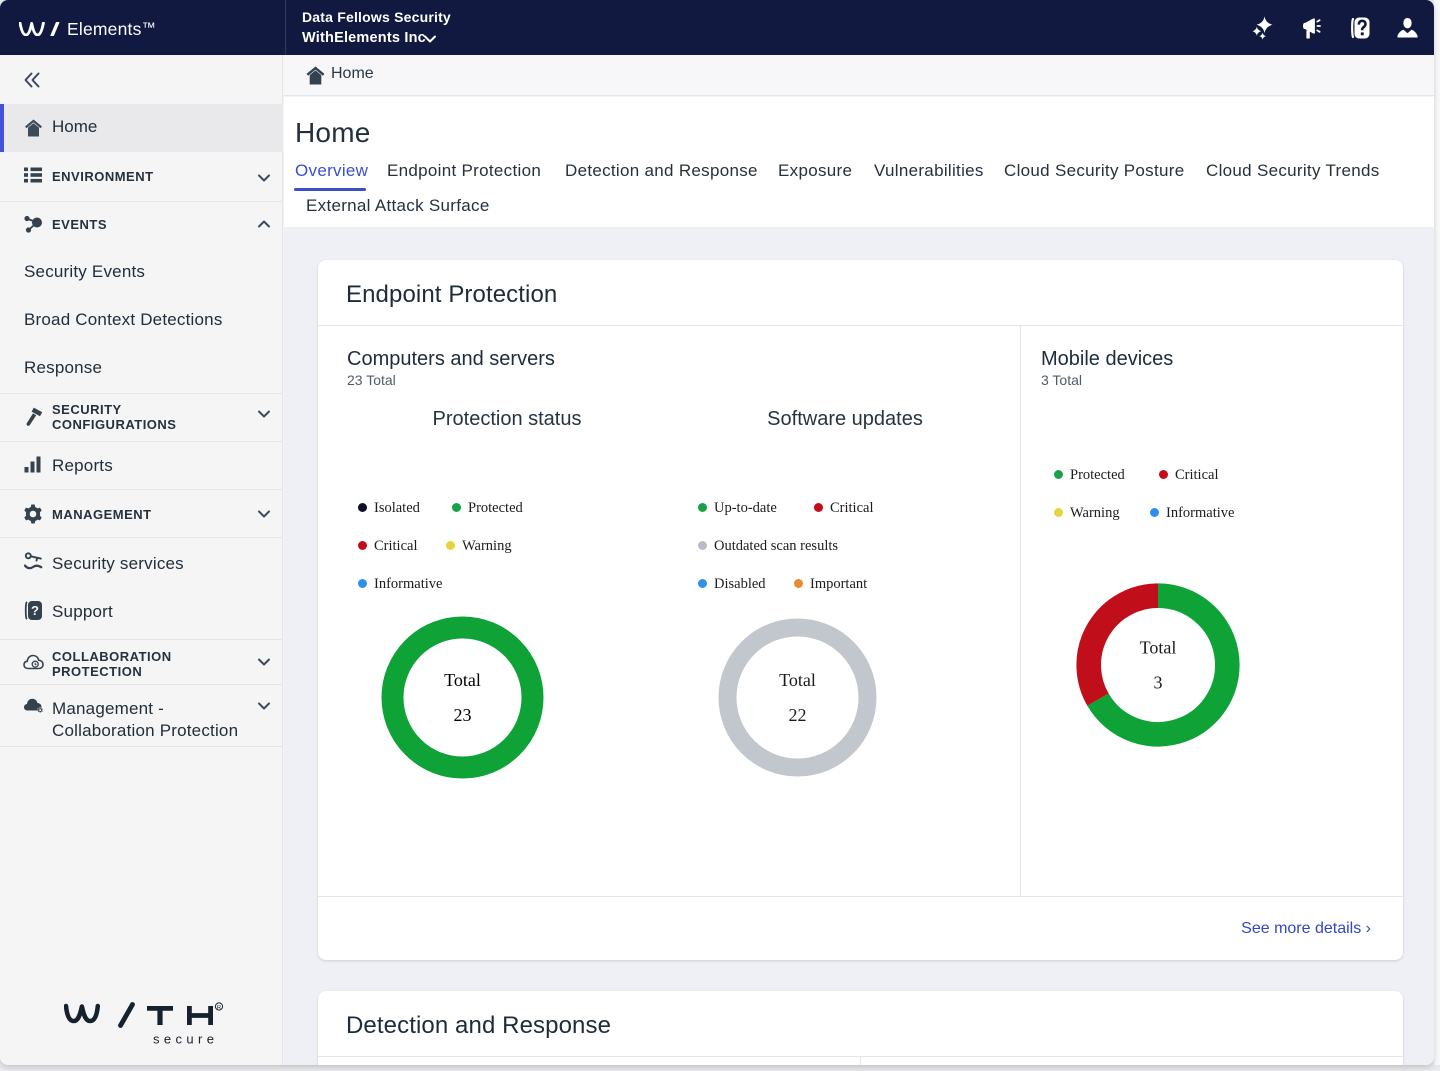 The width and height of the screenshot is (1440, 1071). What do you see at coordinates (185, 1039) in the screenshot?
I see `svg-text: secure` at bounding box center [185, 1039].